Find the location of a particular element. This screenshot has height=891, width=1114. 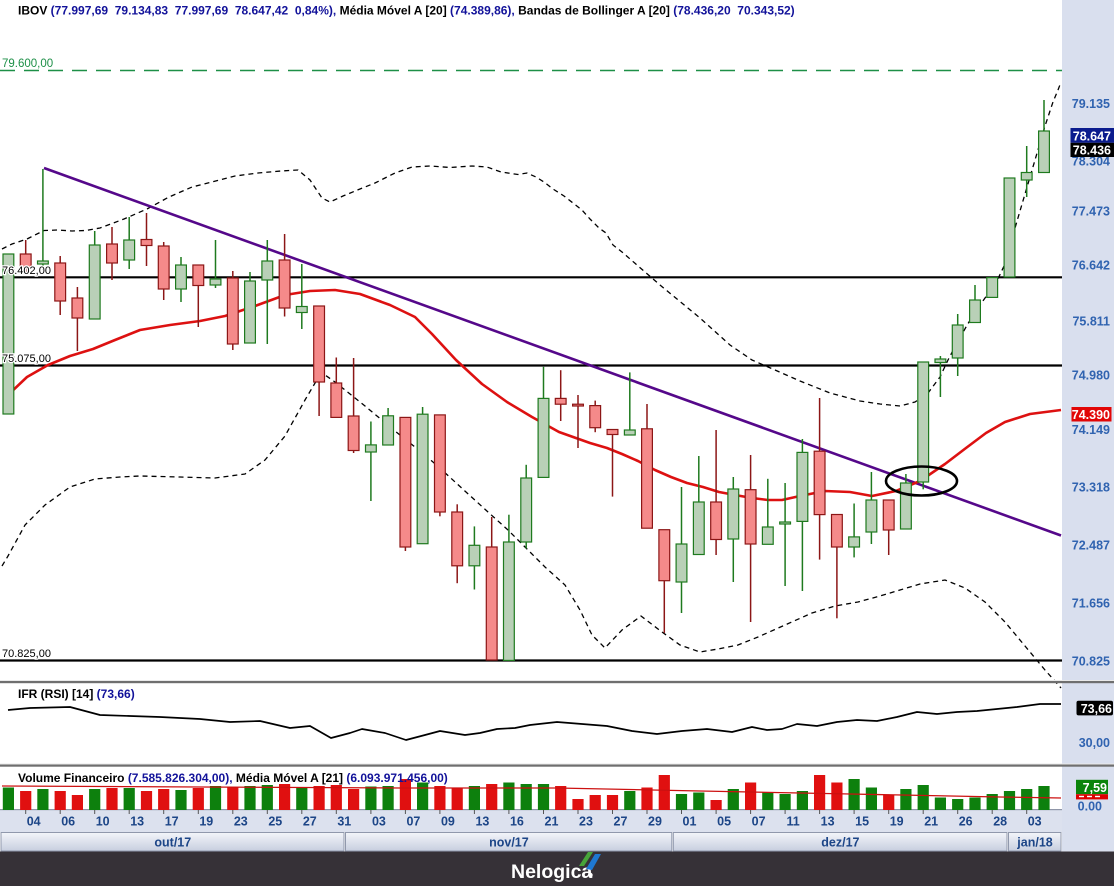

svg-text: 78.436 is located at coordinates (1092, 151).